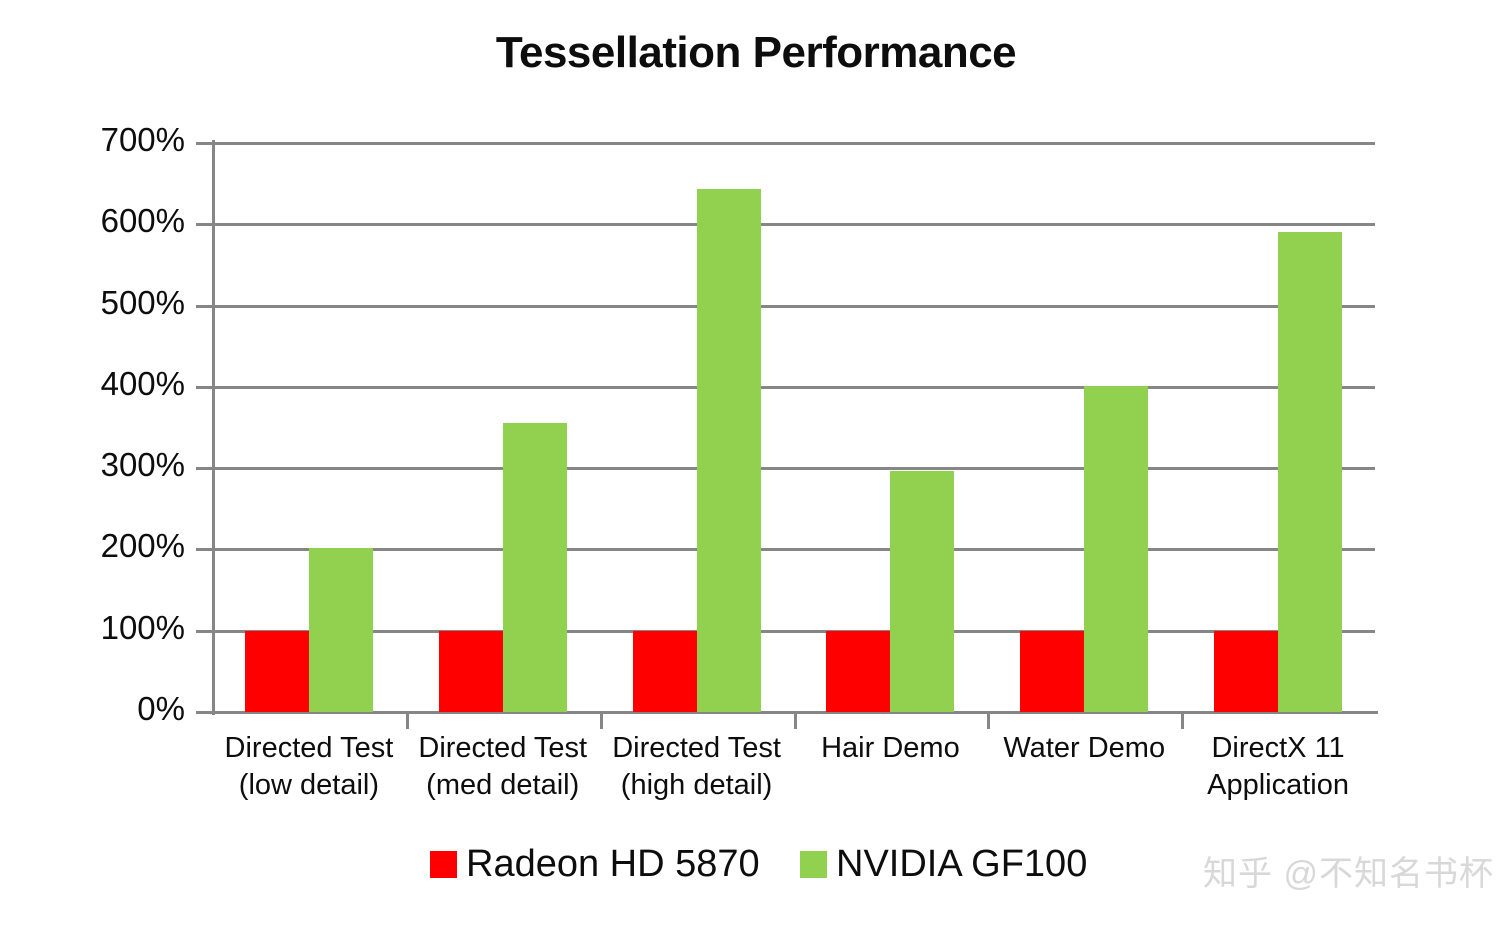 The width and height of the screenshot is (1512, 938). What do you see at coordinates (142, 383) in the screenshot?
I see `y-axis-tick-label: 400%` at bounding box center [142, 383].